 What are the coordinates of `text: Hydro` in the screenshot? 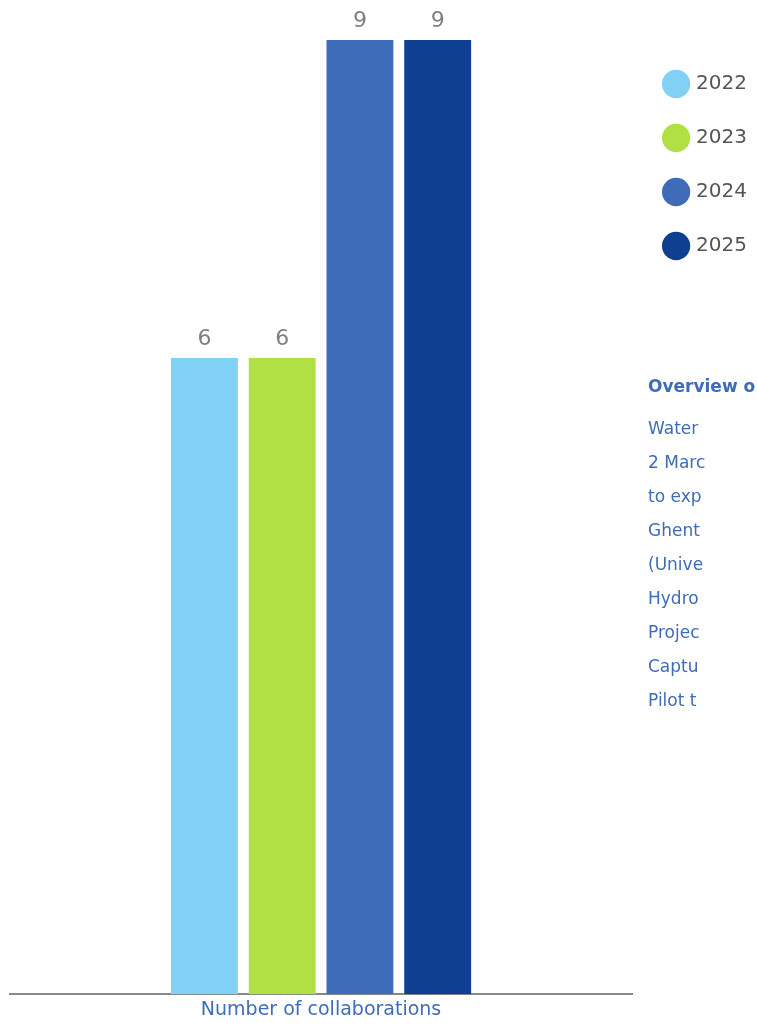 It's located at (674, 598).